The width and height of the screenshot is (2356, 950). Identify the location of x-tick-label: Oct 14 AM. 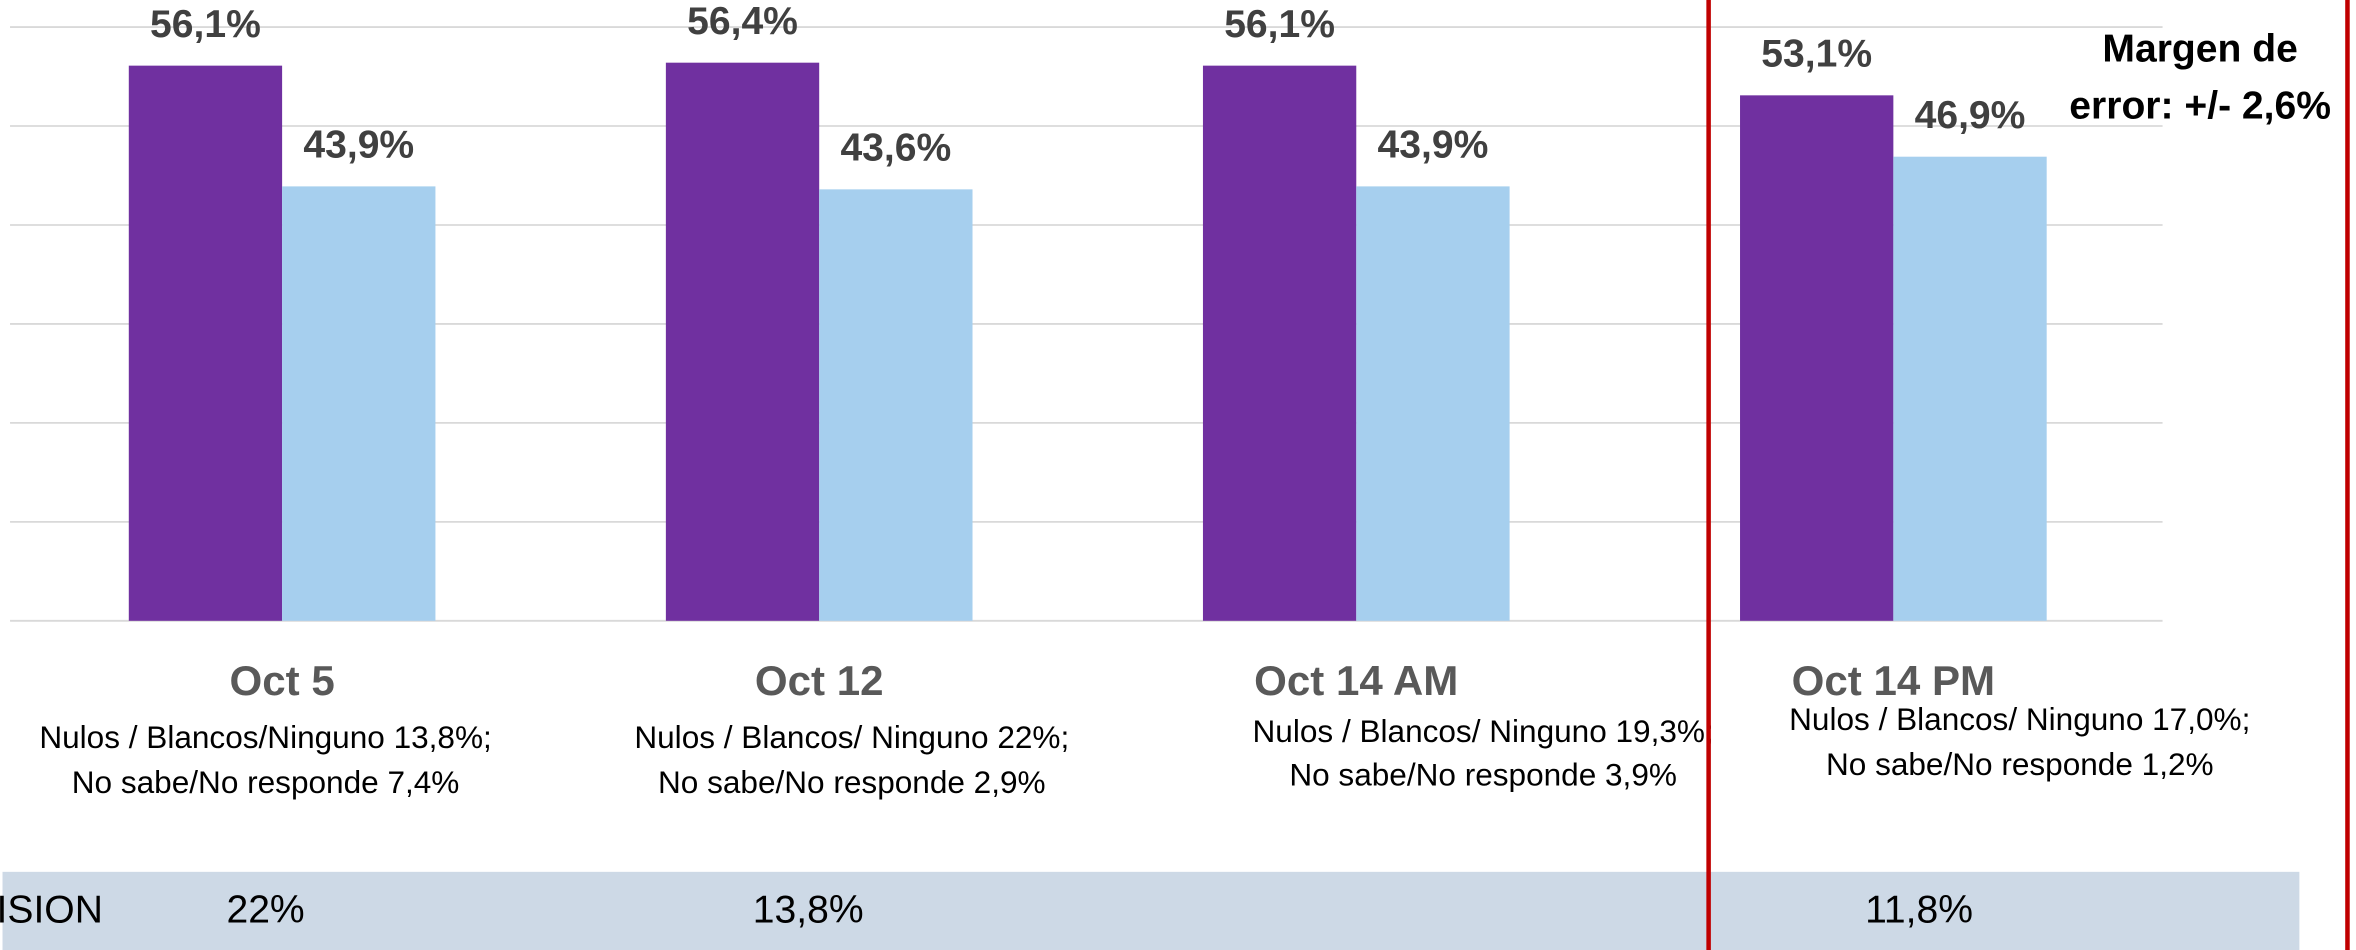
(1356, 680).